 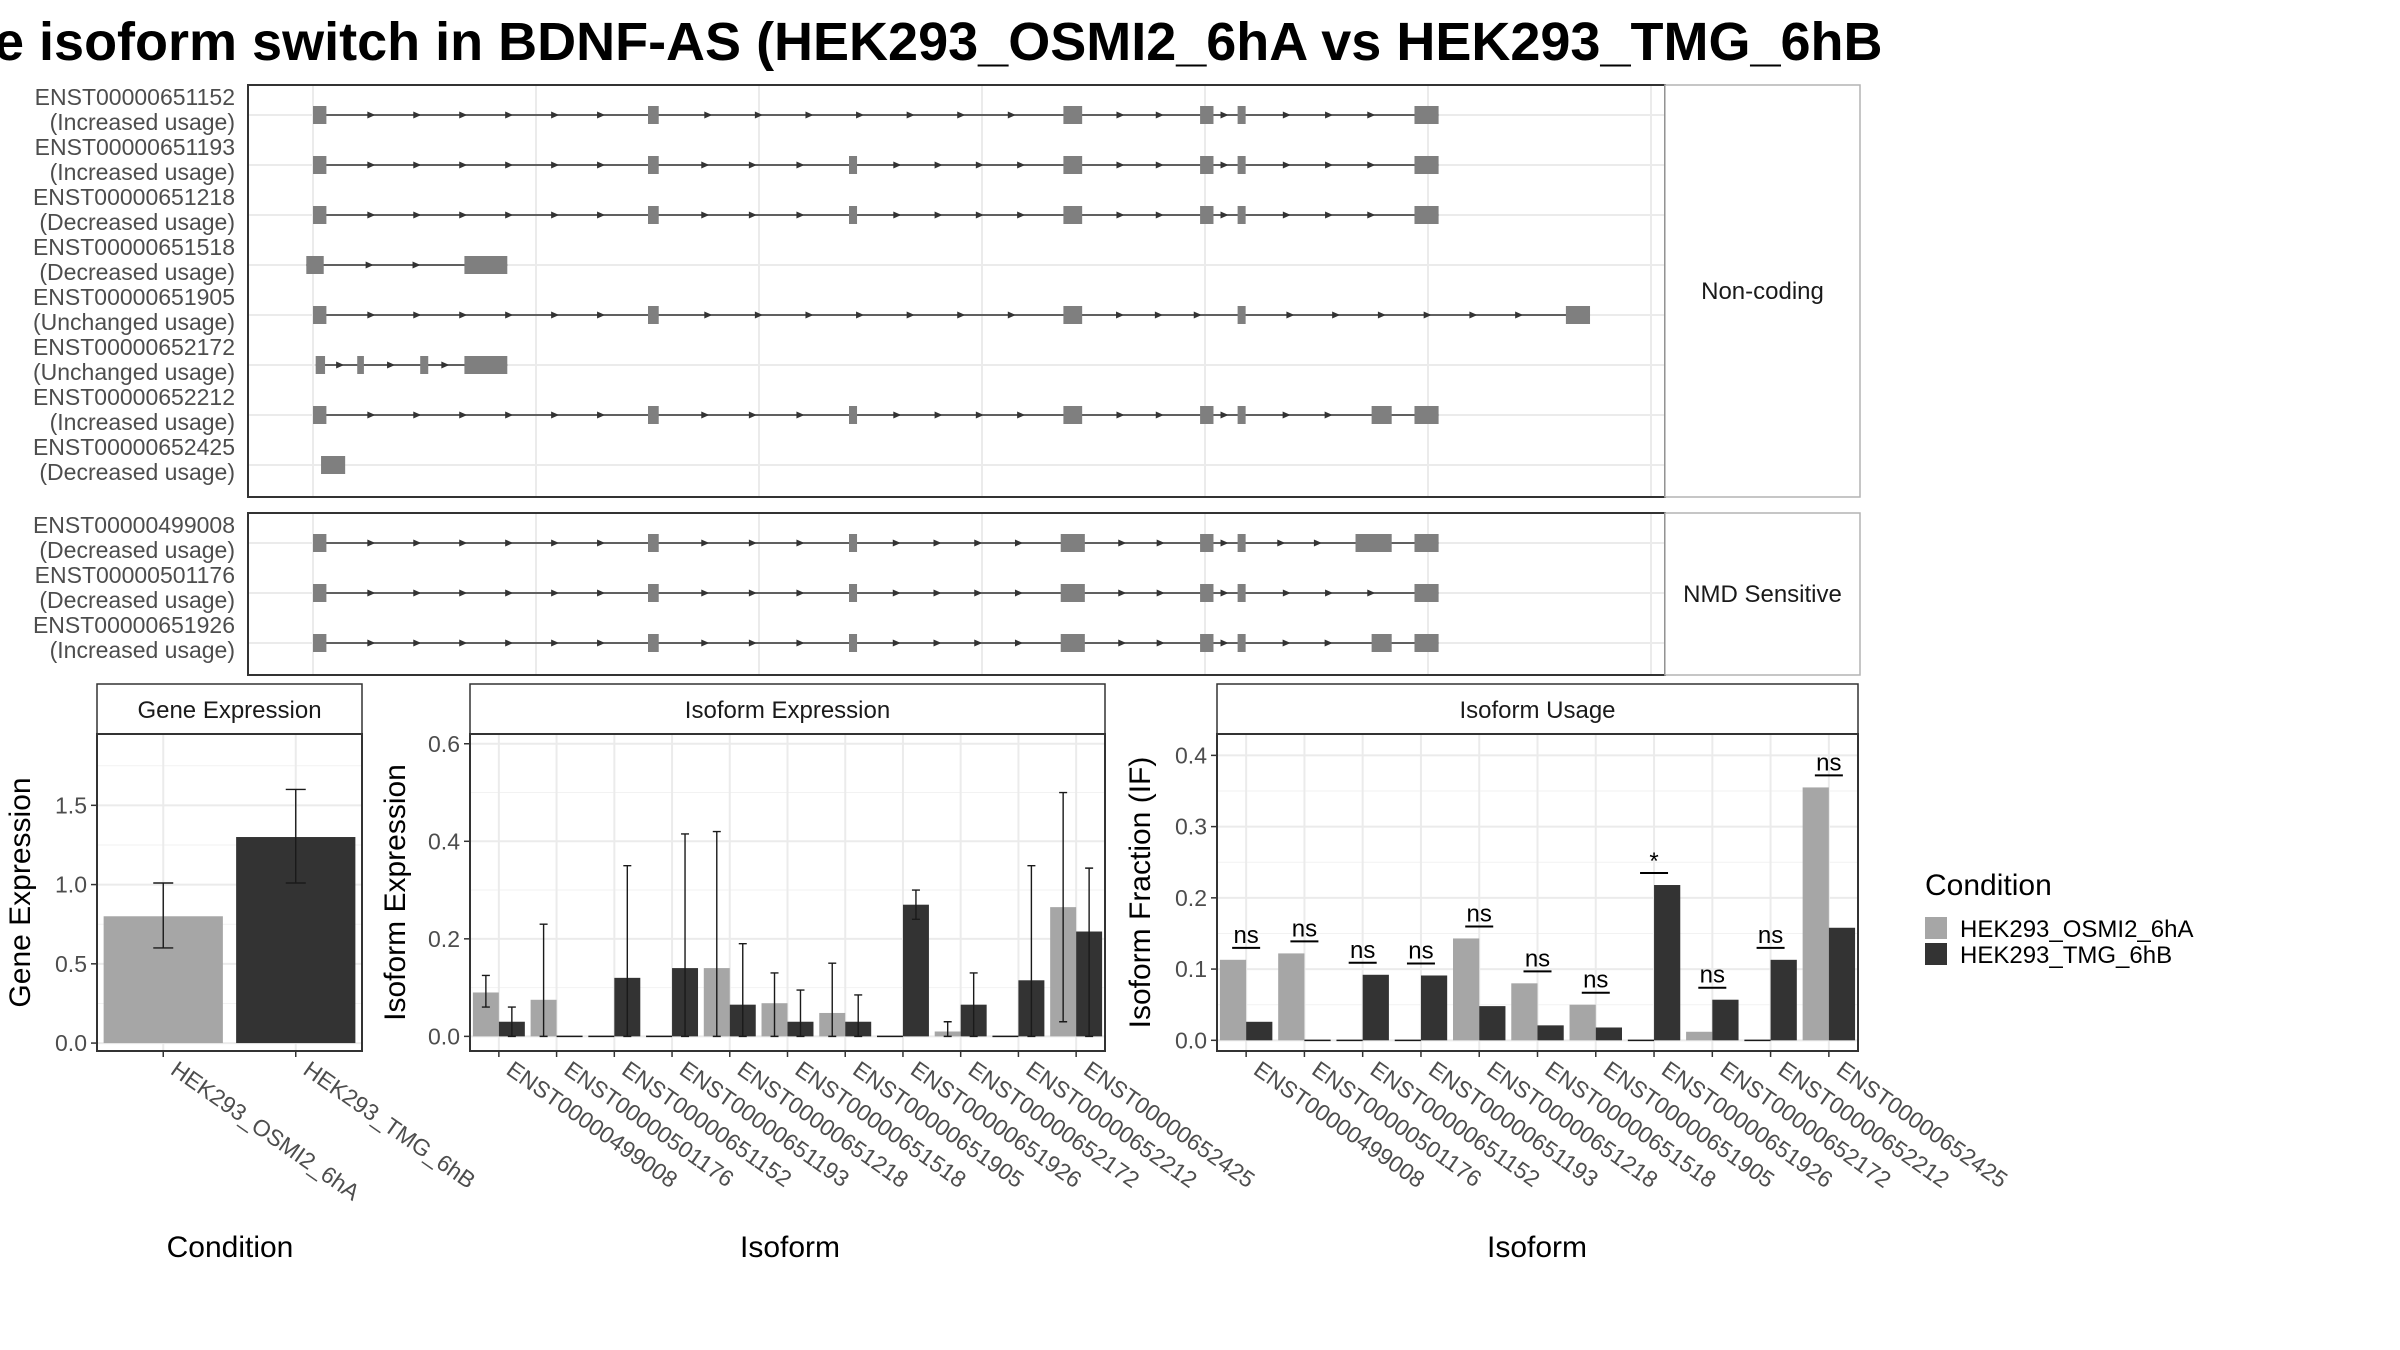 What do you see at coordinates (134, 197) in the screenshot?
I see `transcript-id-label: ENST00000651218` at bounding box center [134, 197].